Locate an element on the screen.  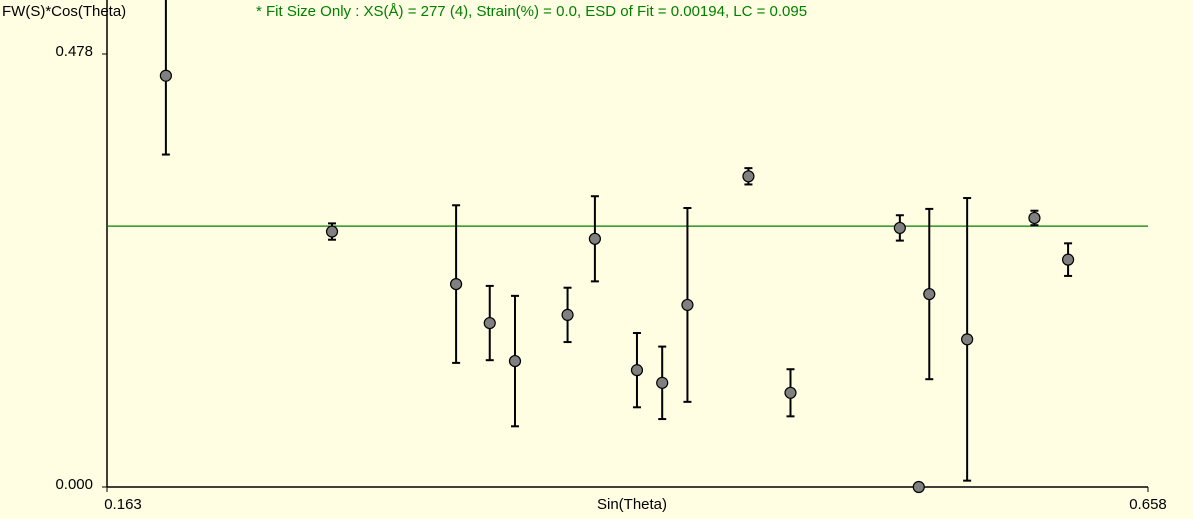
y-axis-label: FW(S)*Cos(Theta) is located at coordinates (64, 11).